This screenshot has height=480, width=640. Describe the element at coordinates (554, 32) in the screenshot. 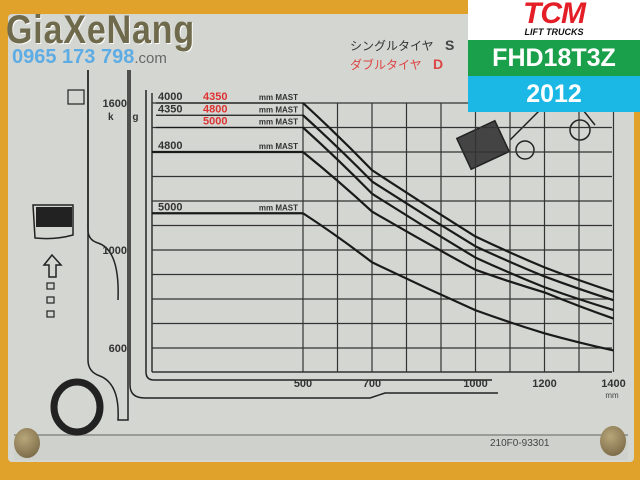

I see `brand-sub: LIFT TRUCKS` at that location.